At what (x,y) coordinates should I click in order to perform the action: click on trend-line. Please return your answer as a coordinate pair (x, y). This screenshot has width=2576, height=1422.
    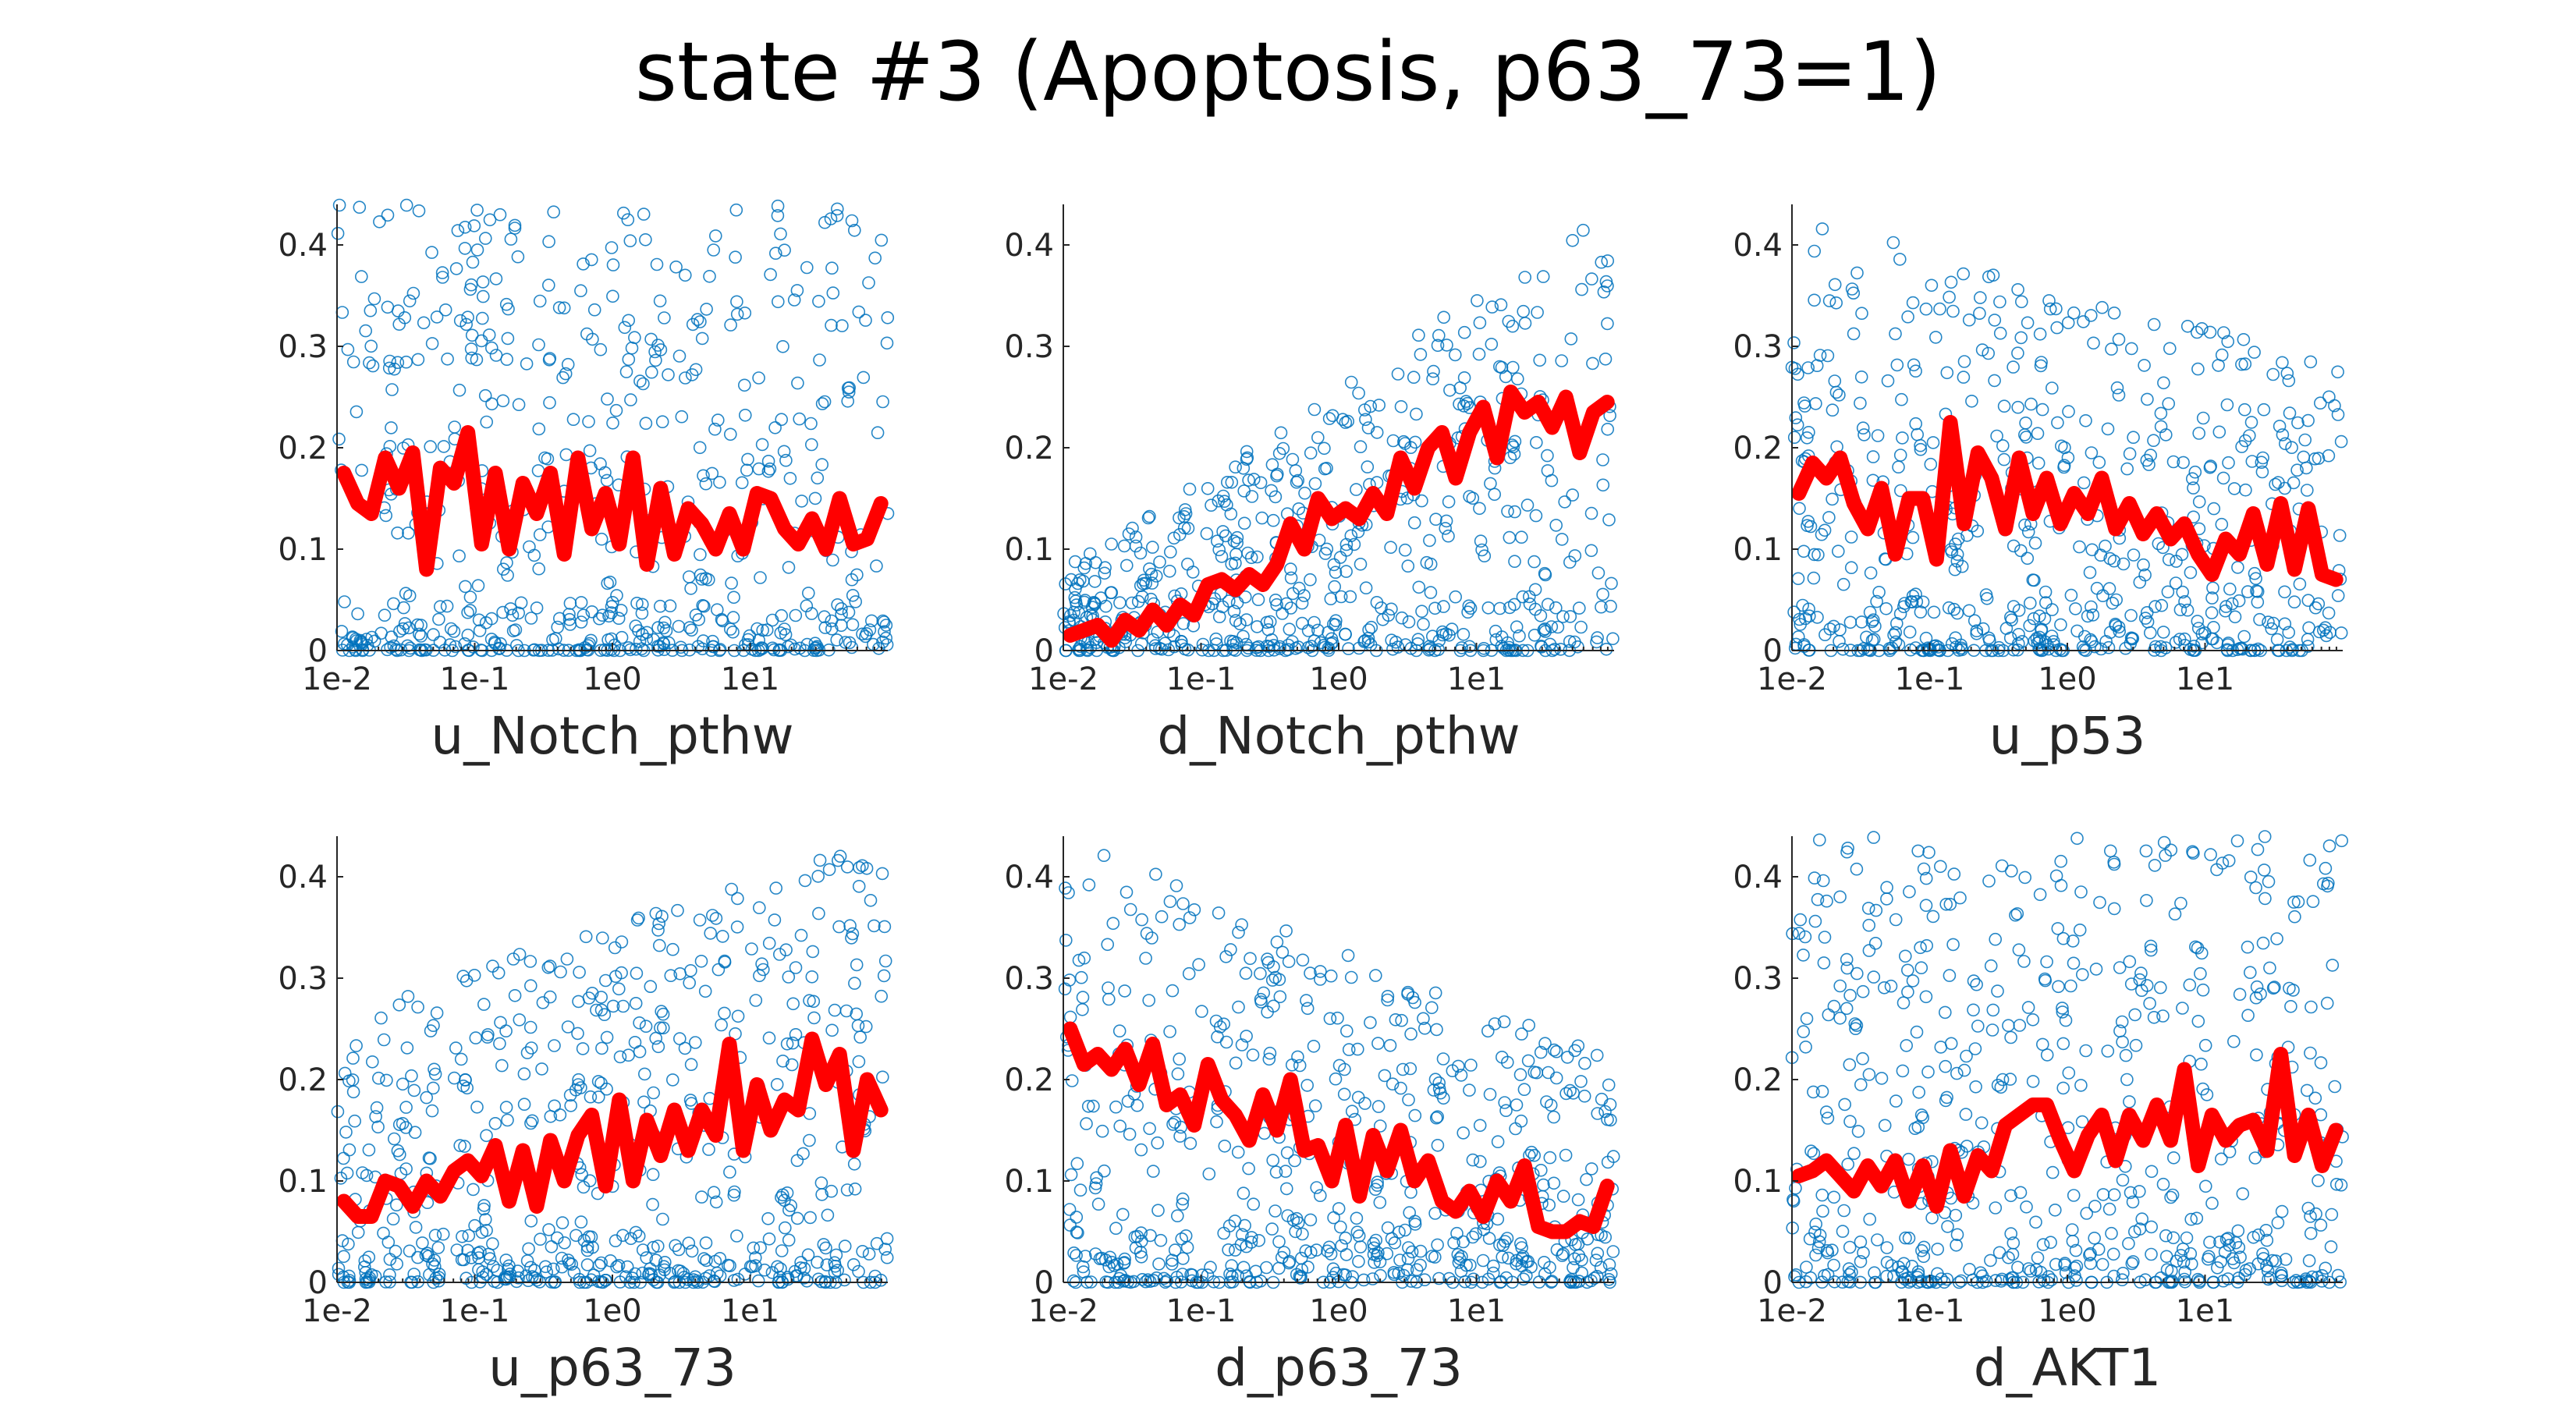
    Looking at the image, I should click on (612, 501).